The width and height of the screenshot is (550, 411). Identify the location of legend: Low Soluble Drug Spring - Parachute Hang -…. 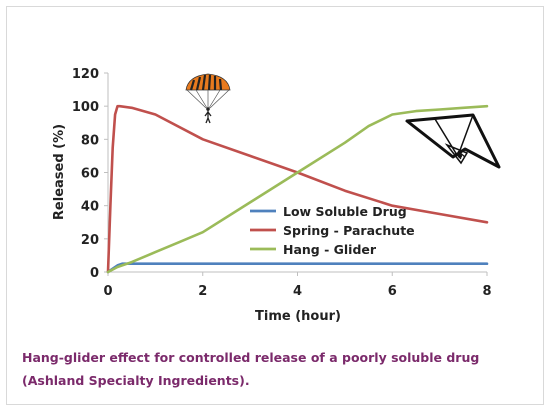
(332, 230).